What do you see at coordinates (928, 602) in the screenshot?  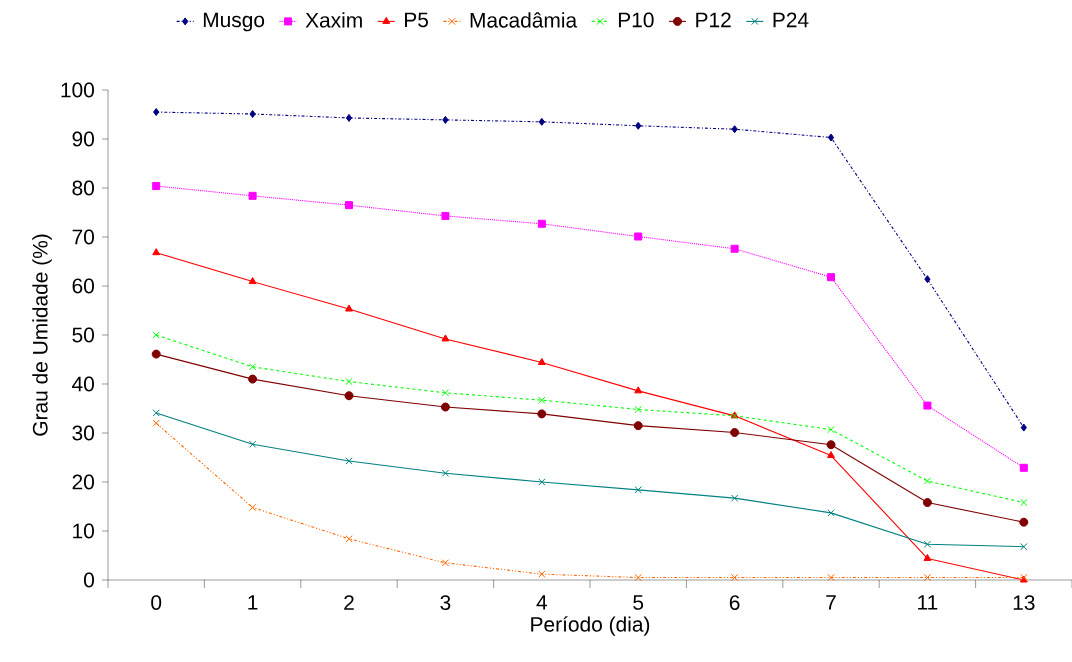 I see `x-tick-label: 11` at bounding box center [928, 602].